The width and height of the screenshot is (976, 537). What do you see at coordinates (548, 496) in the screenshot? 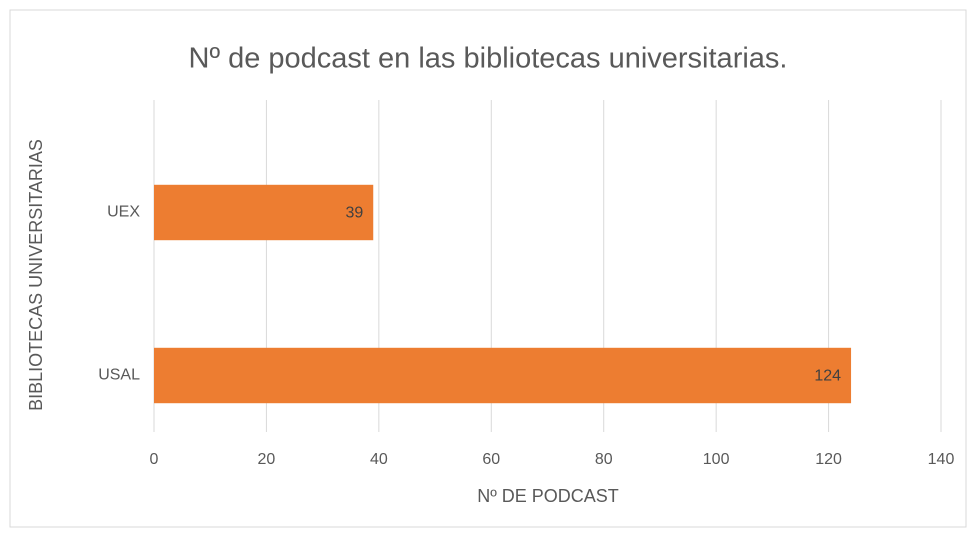
I see `x-axis-label: Nº DE PODCAST` at bounding box center [548, 496].